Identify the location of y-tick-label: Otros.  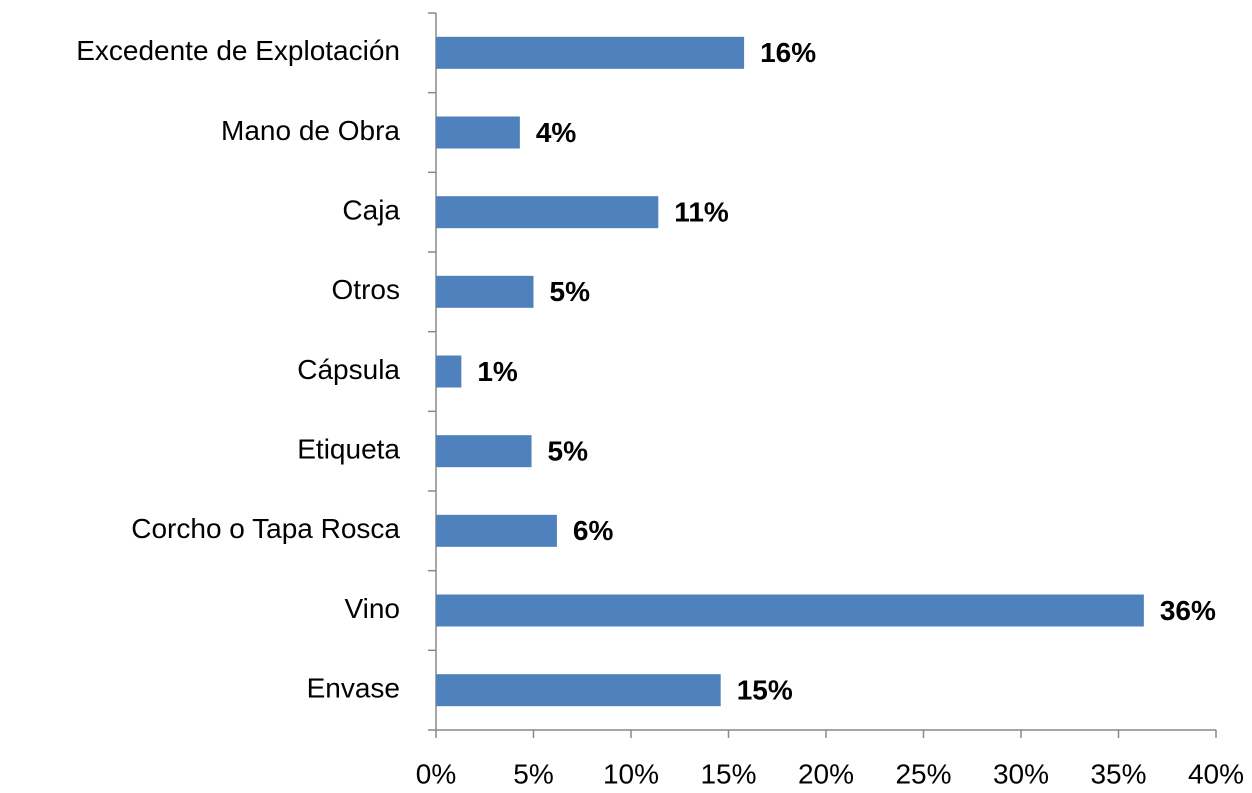
(366, 289).